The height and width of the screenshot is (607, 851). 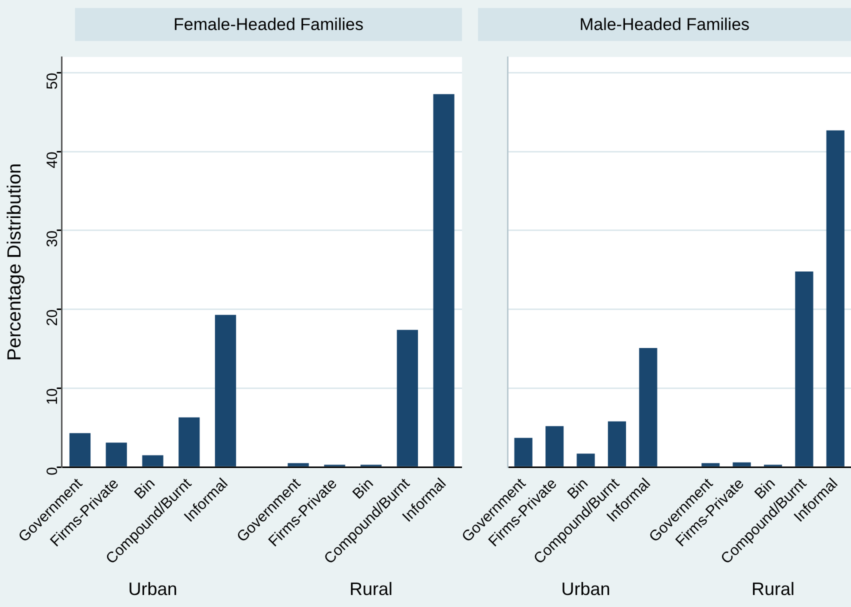 I want to click on chart-title: Female-Headed Families, so click(x=268, y=24).